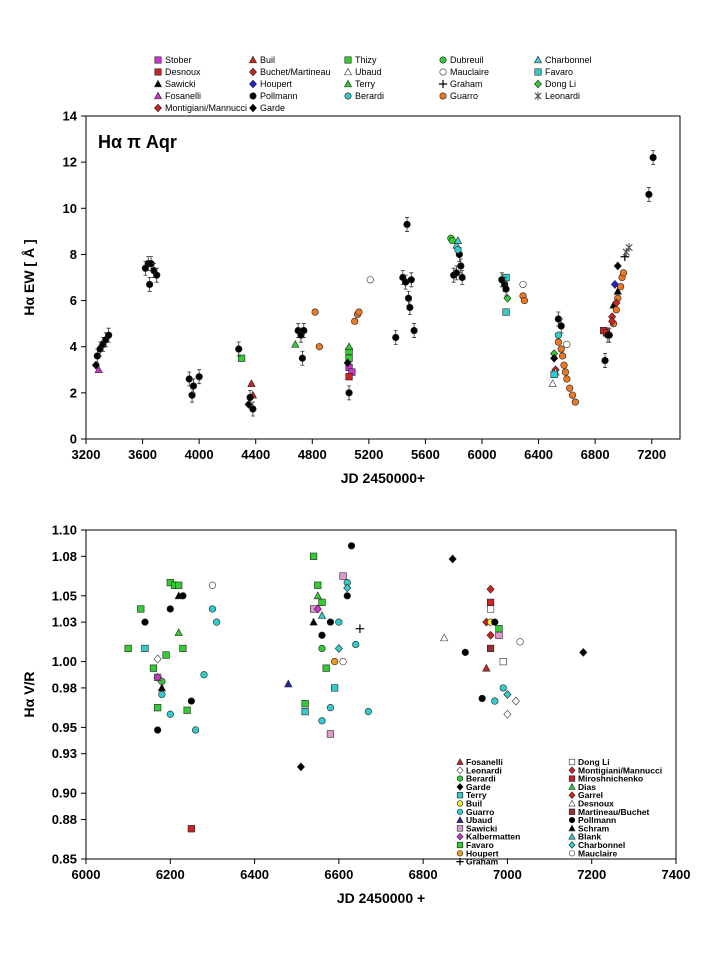 This screenshot has height=960, width=720. I want to click on vr-legend-key-blank, so click(572, 836).